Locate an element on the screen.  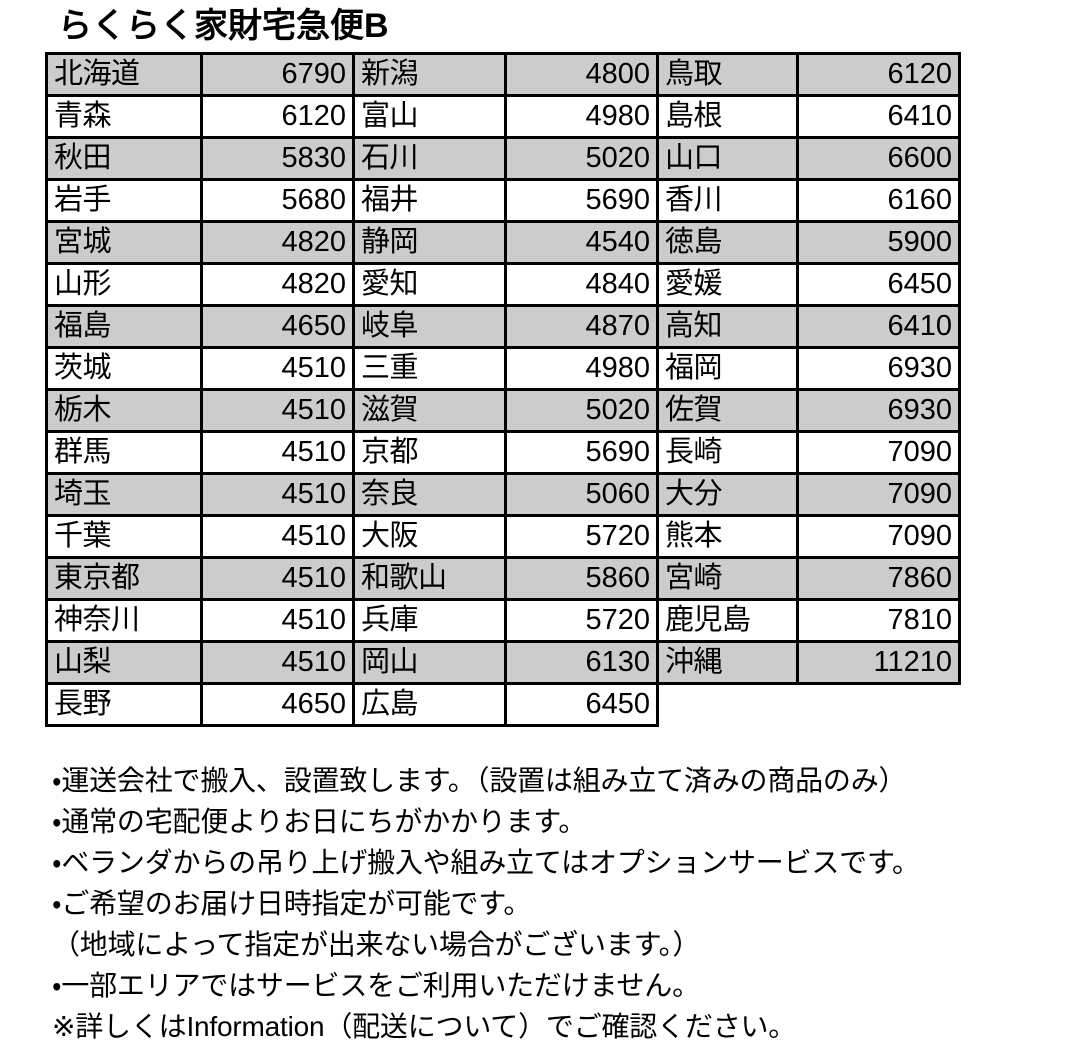
prefecture-price-cell: 6410 is located at coordinates (878, 116).